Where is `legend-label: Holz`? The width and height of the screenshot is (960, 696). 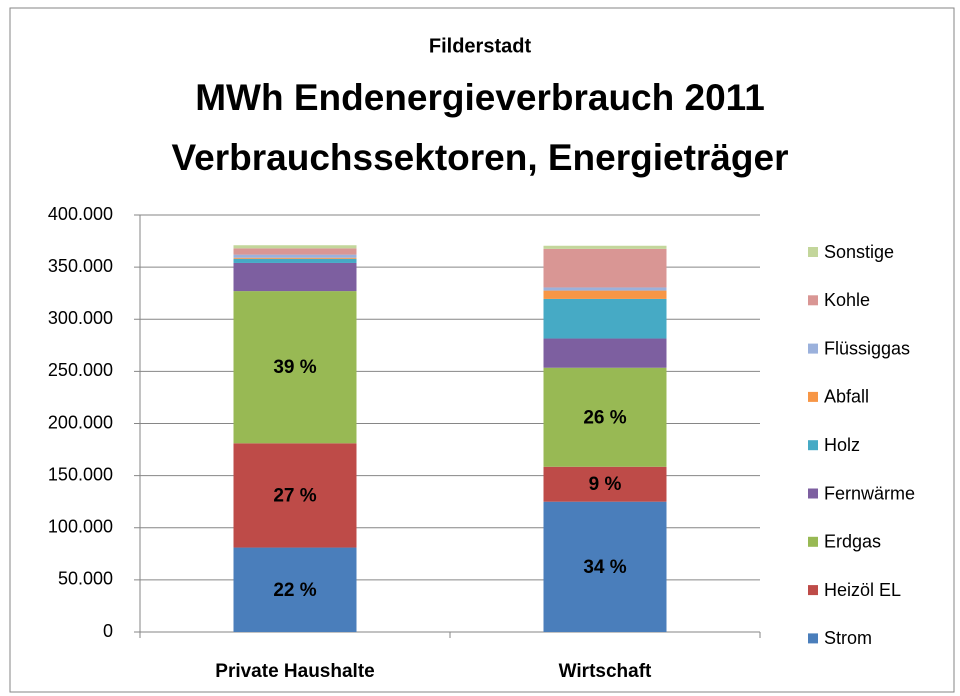 legend-label: Holz is located at coordinates (842, 445).